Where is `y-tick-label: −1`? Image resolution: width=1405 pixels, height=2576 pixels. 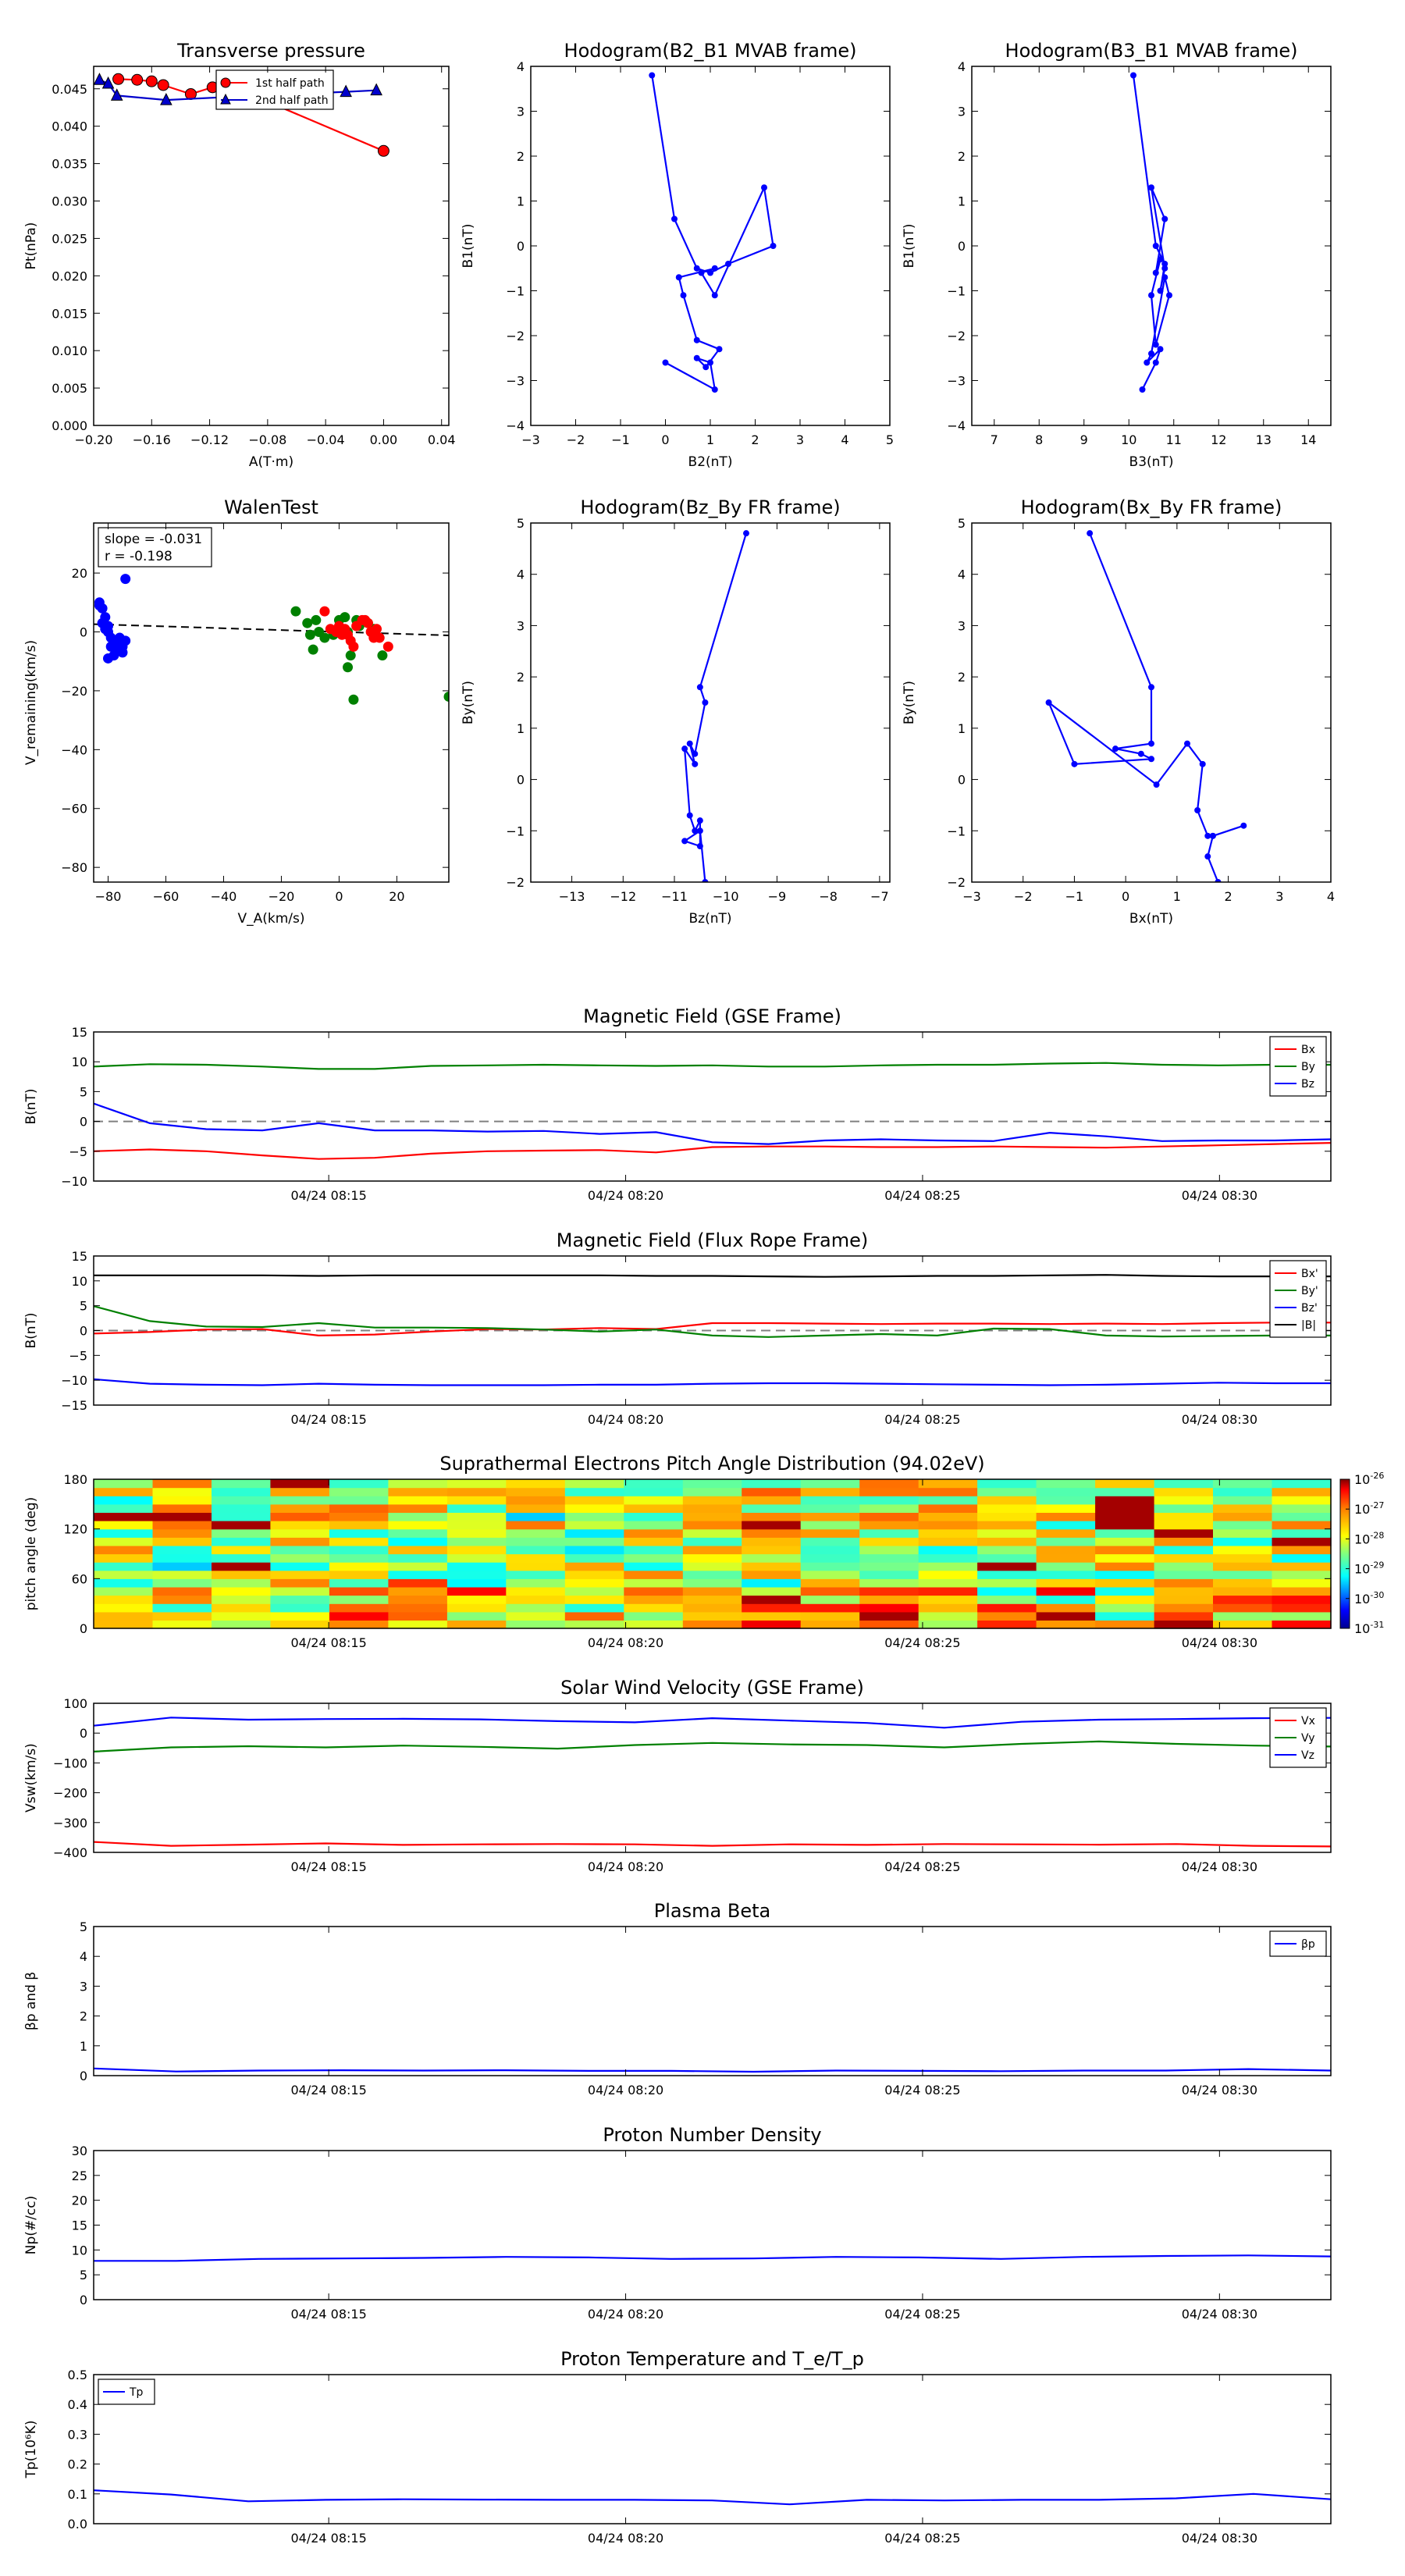 y-tick-label: −1 is located at coordinates (957, 291).